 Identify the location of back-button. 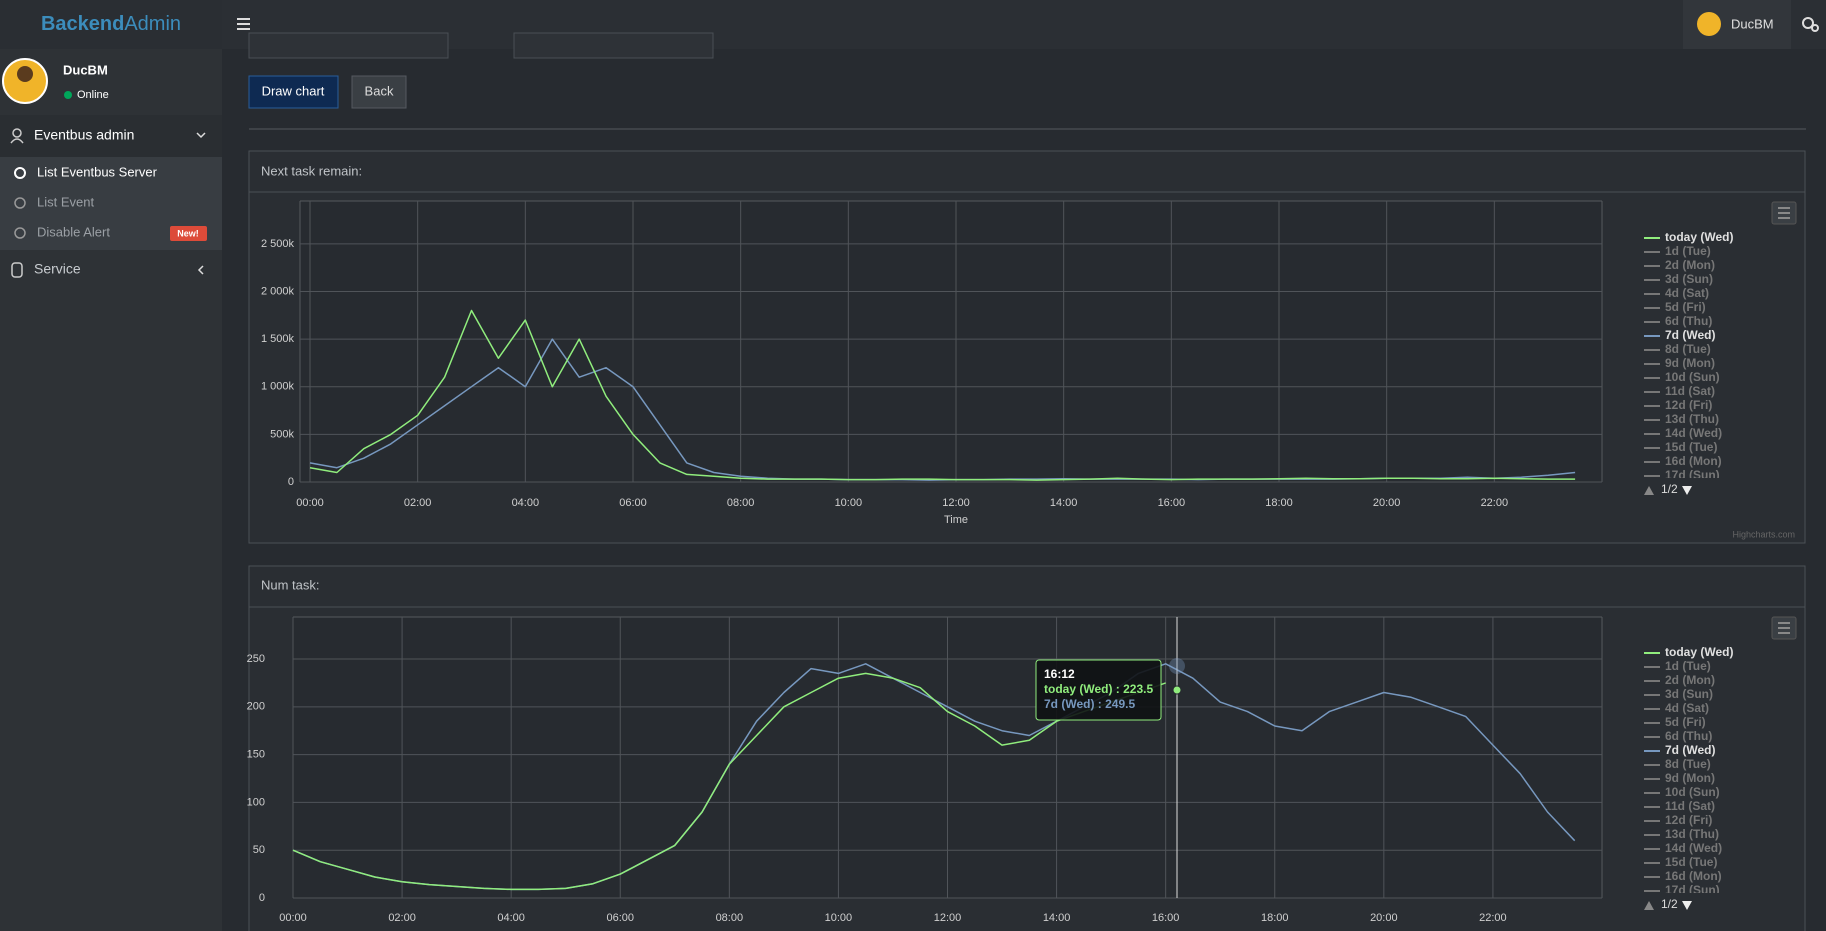
(379, 92).